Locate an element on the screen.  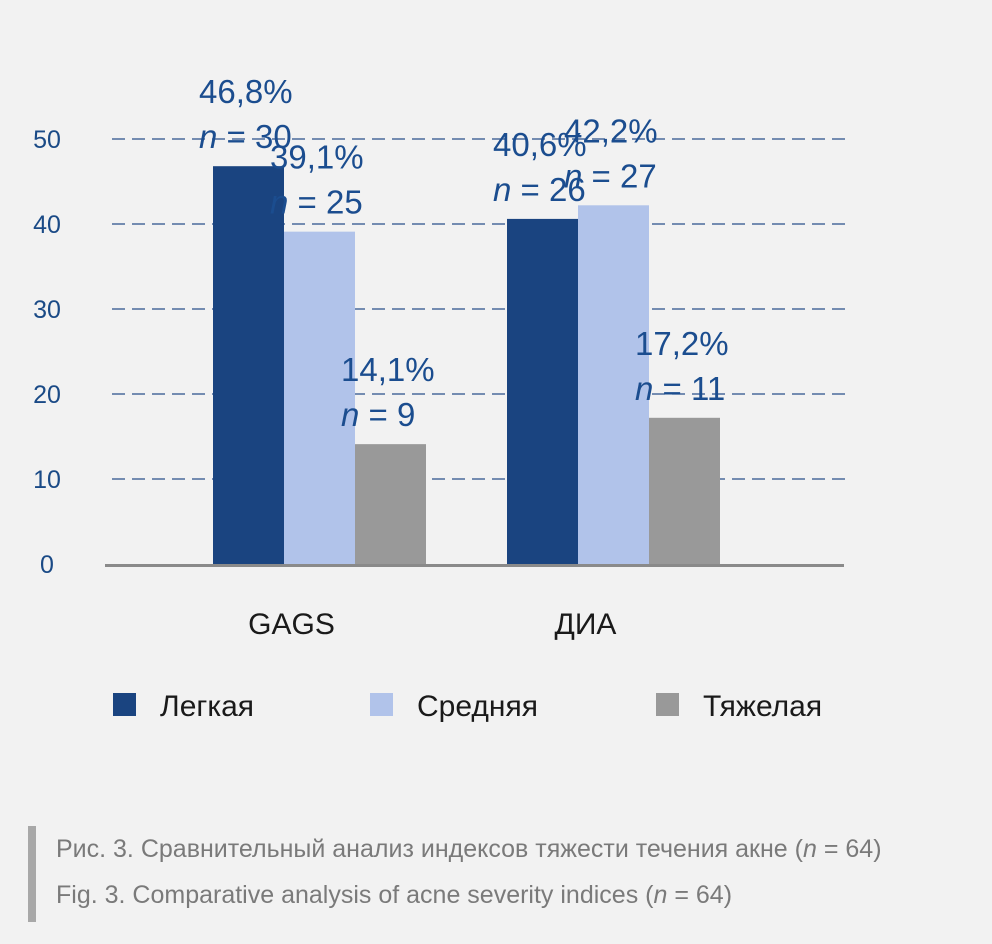
data-label-count: n = 27 is located at coordinates (610, 175).